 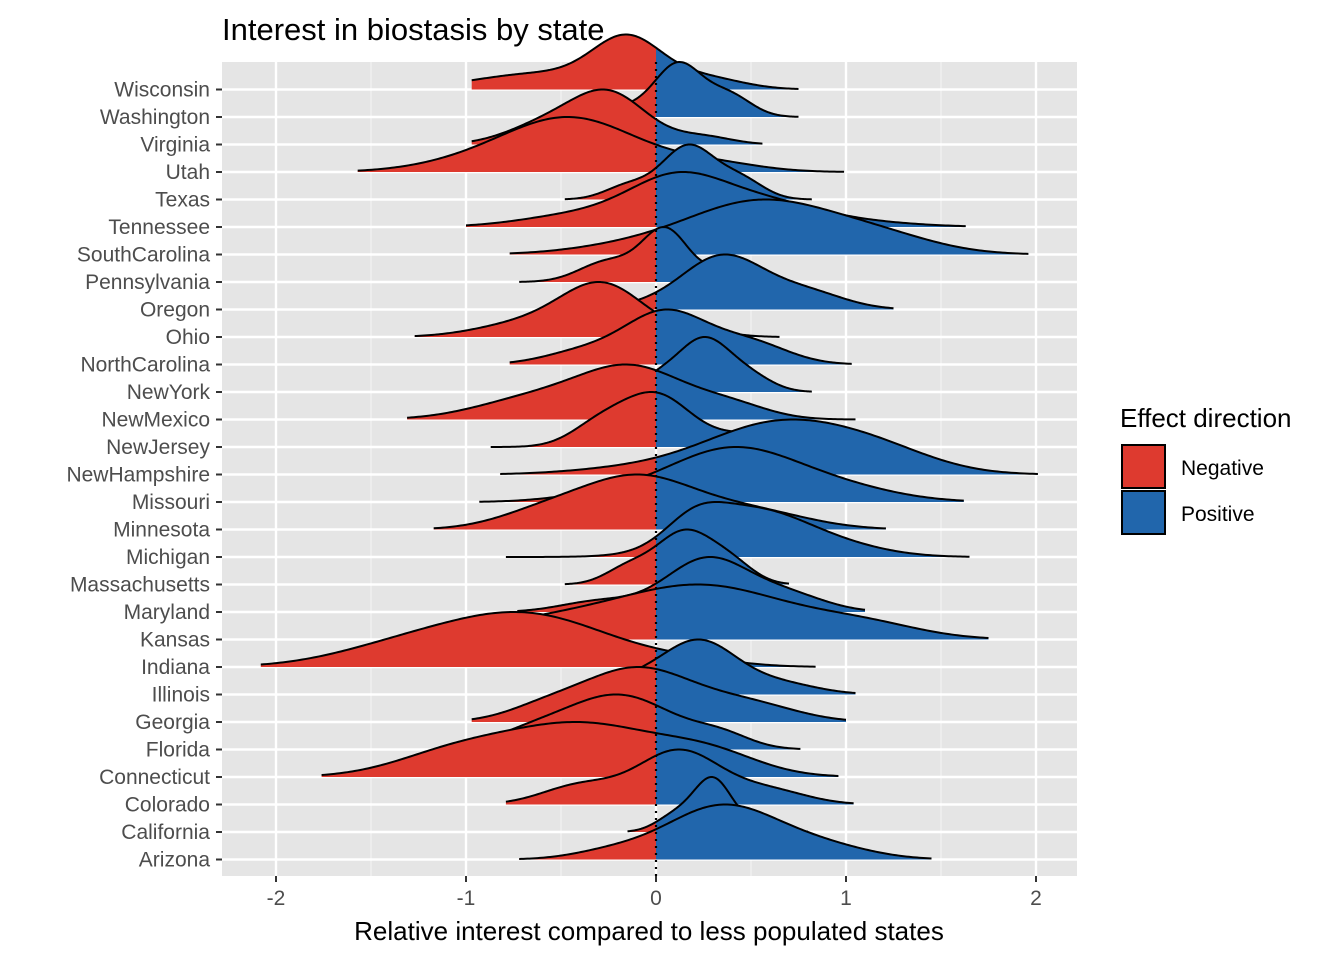 I want to click on legend-title: Effect direction, so click(x=1206, y=418).